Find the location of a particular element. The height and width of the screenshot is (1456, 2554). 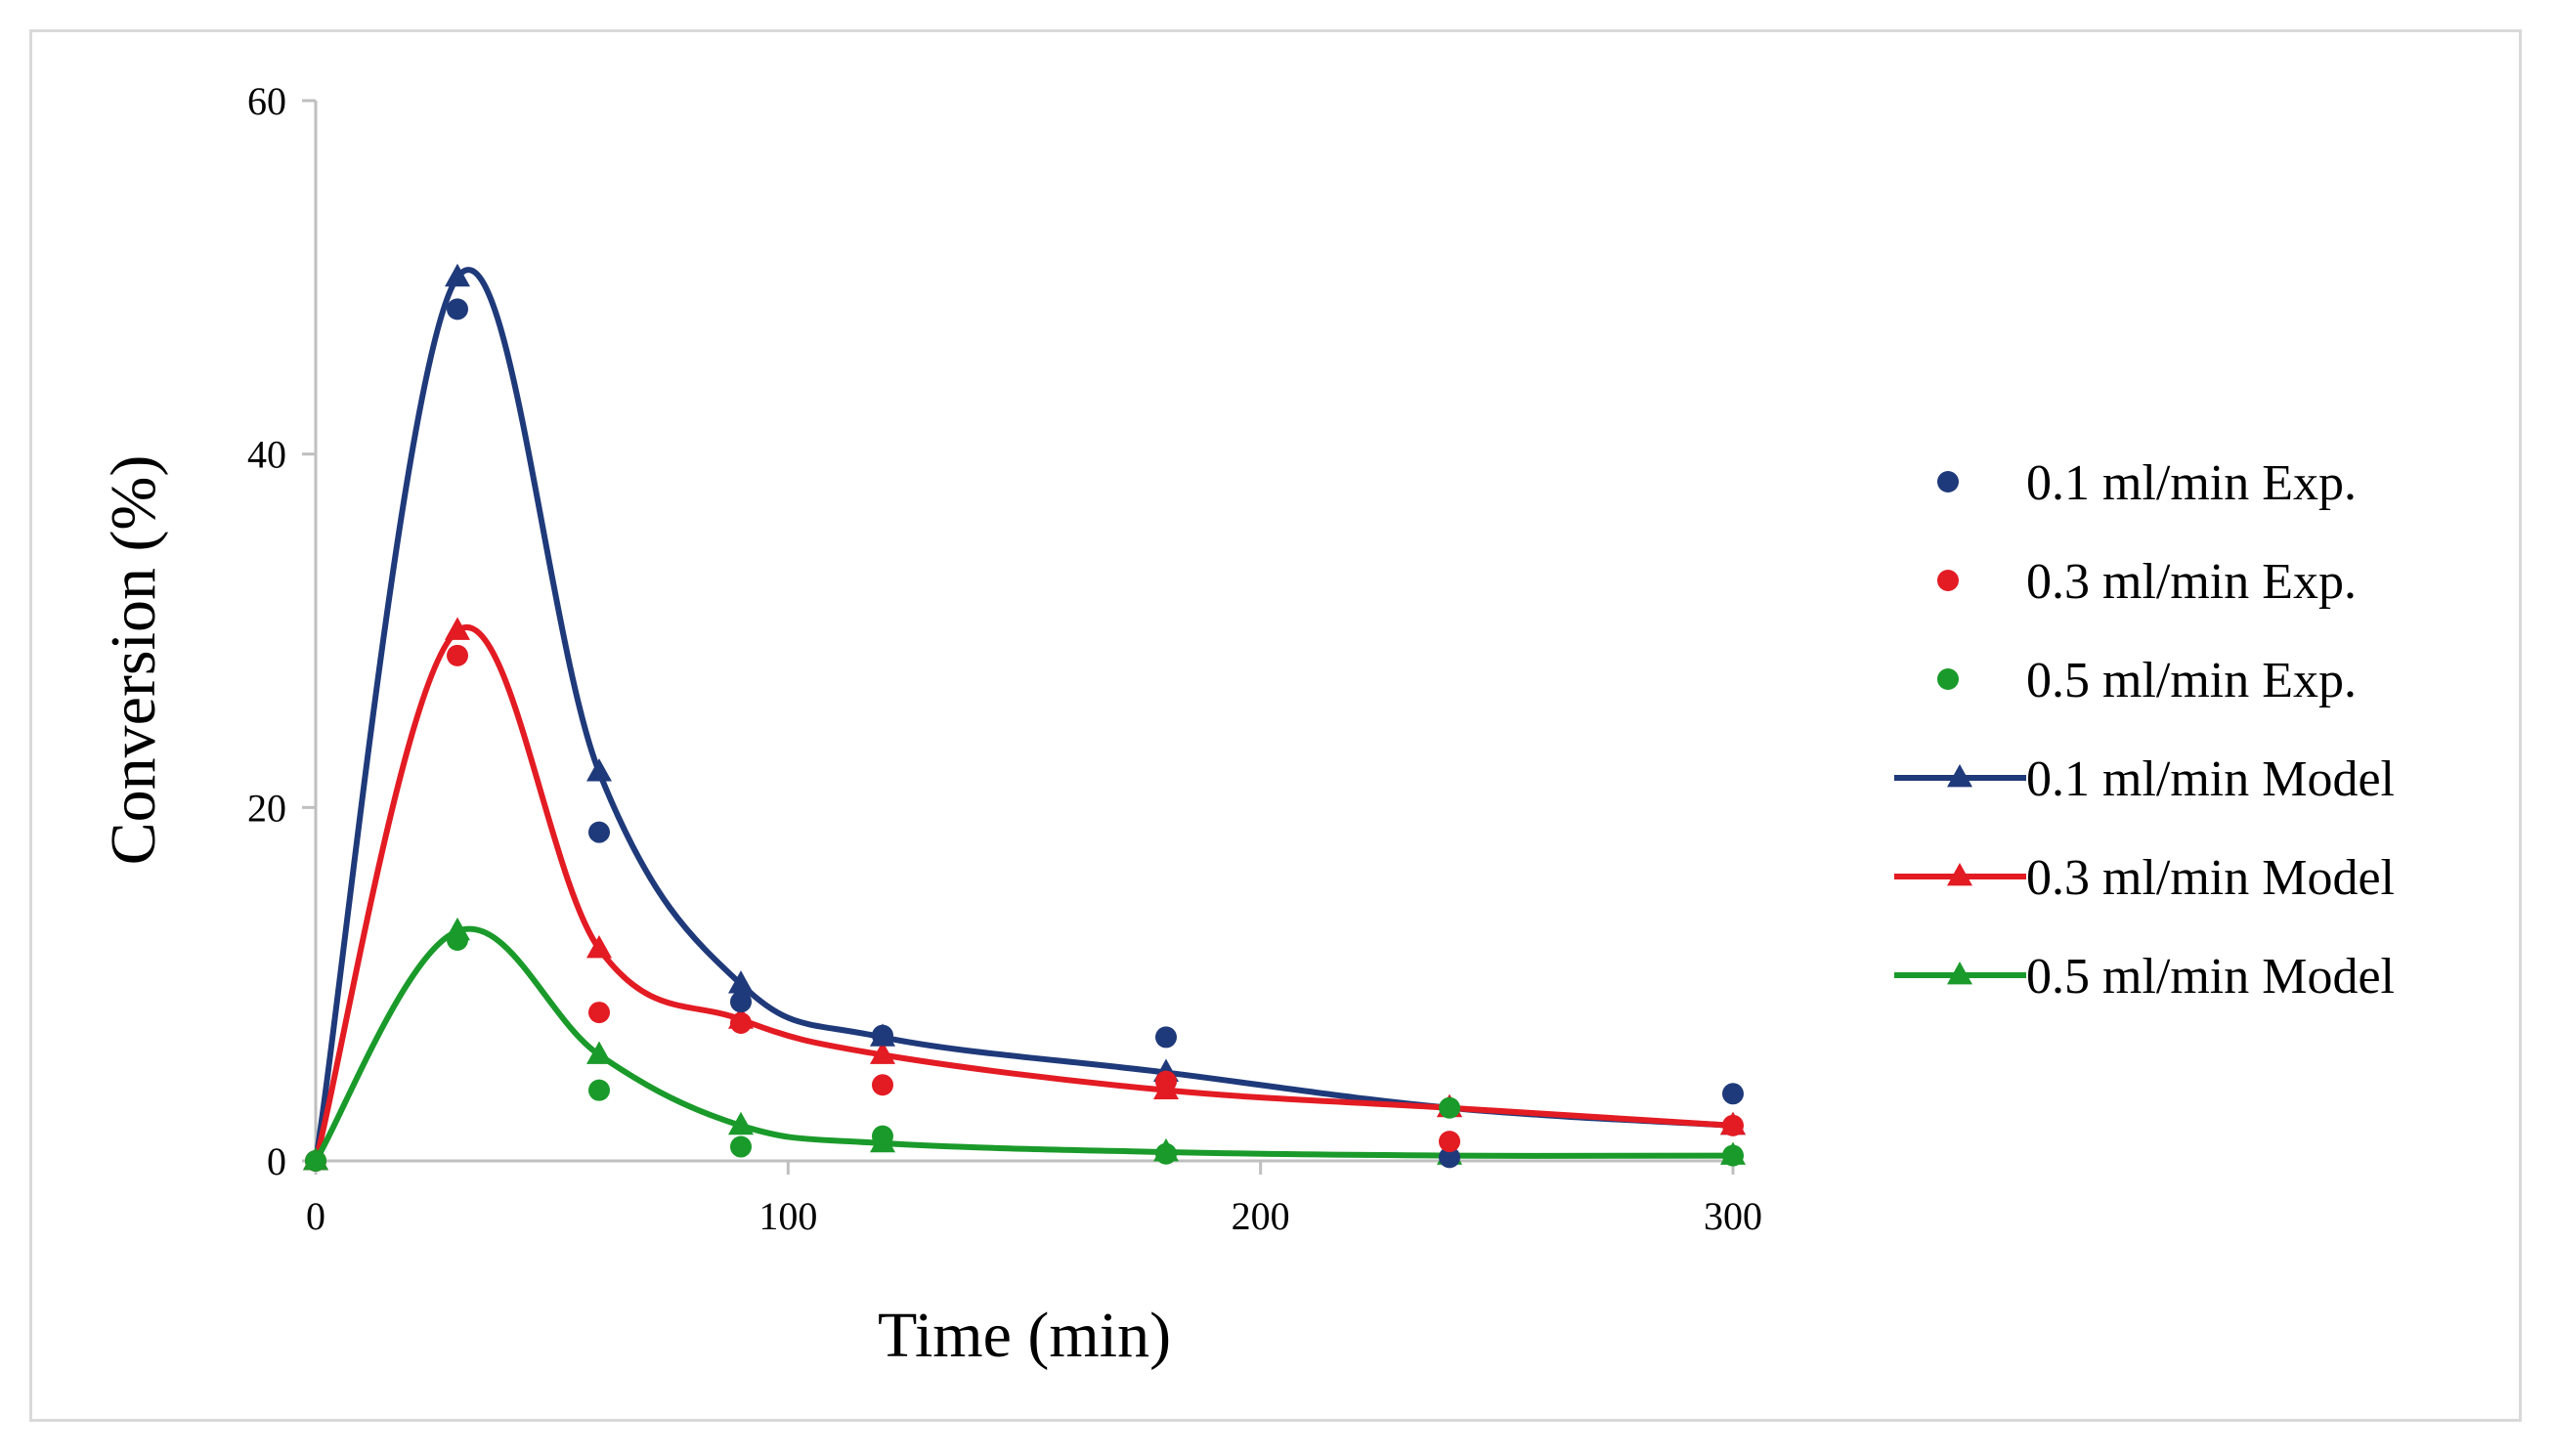

legend-item: 0.5 ml/min Model is located at coordinates (2144, 977).